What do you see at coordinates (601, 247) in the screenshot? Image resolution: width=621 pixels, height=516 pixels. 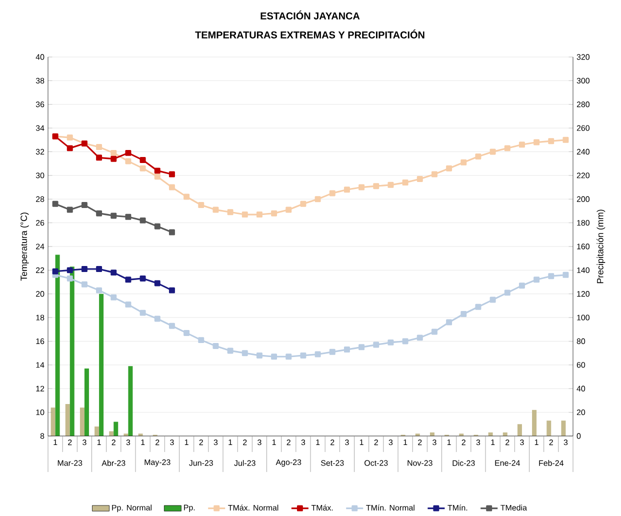 I see `y2-axis-title: Precipitación (mm)` at bounding box center [601, 247].